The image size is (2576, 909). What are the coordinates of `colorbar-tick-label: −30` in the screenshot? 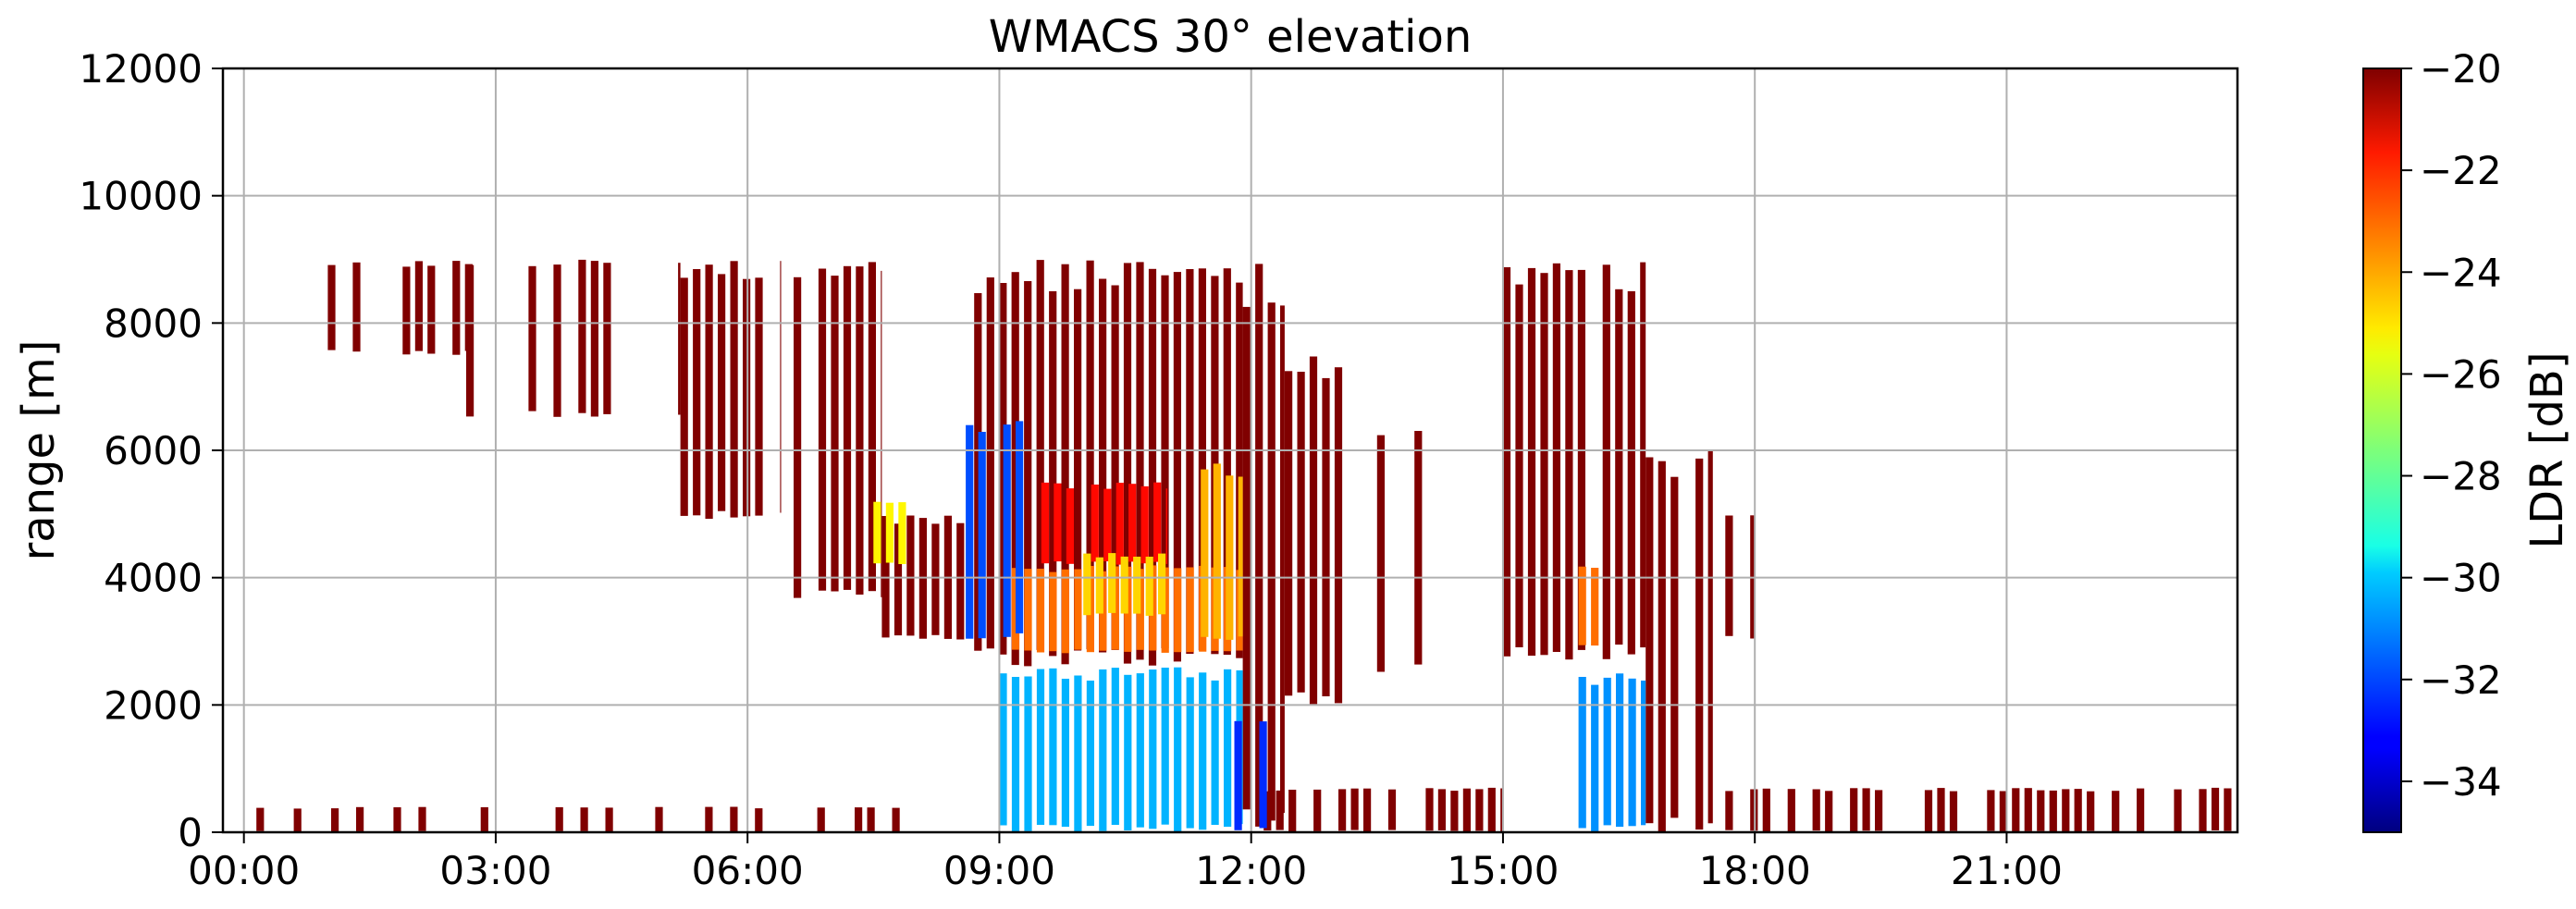 It's located at (2461, 578).